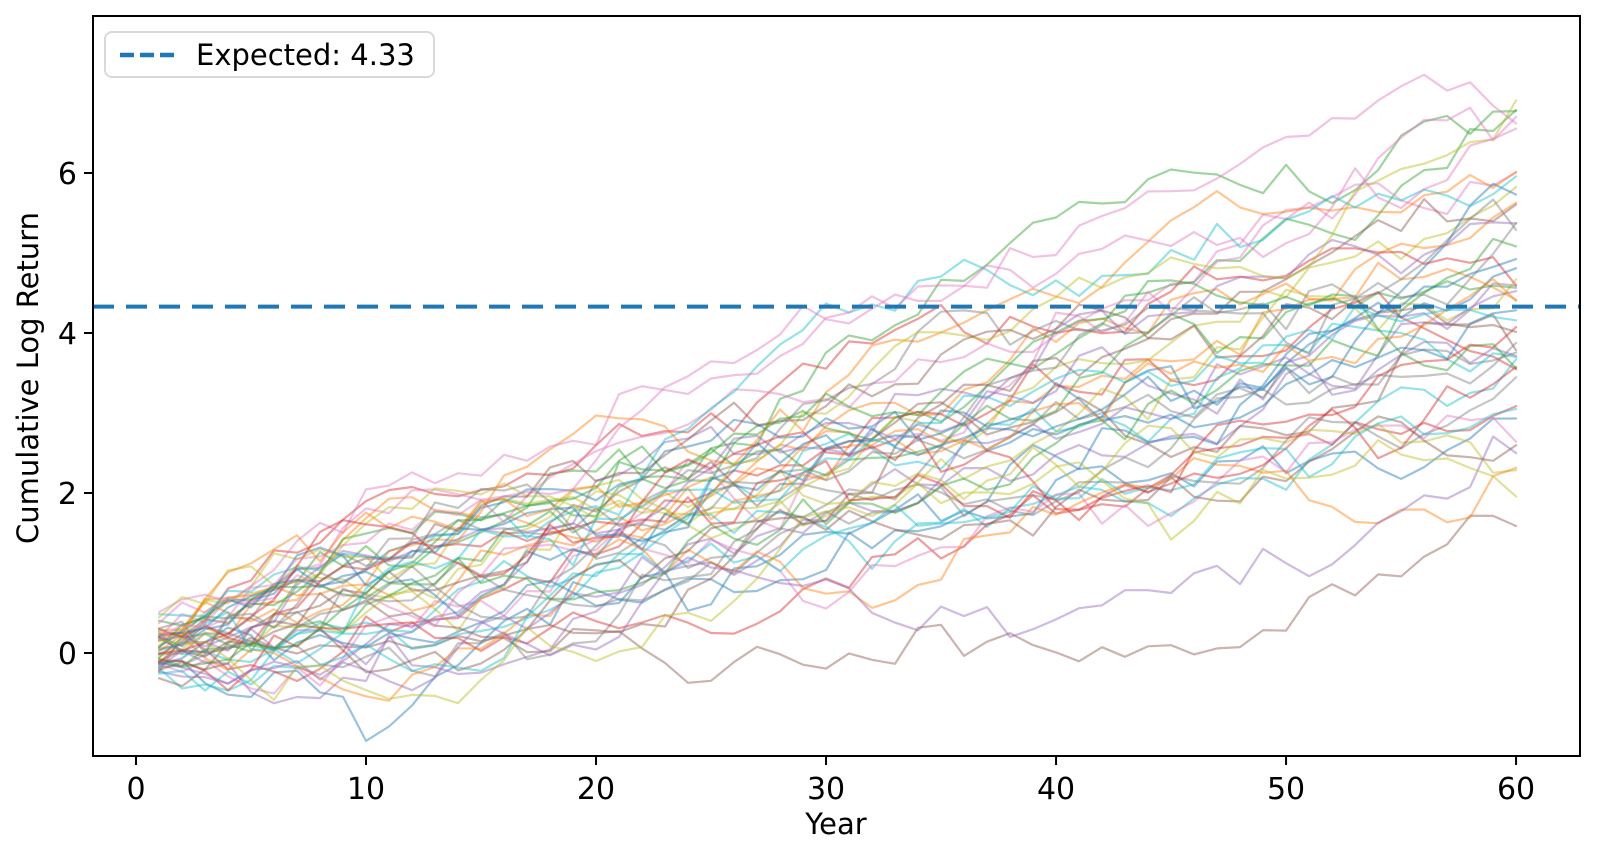 This screenshot has height=858, width=1598. I want to click on x-tick-label: 30, so click(826, 789).